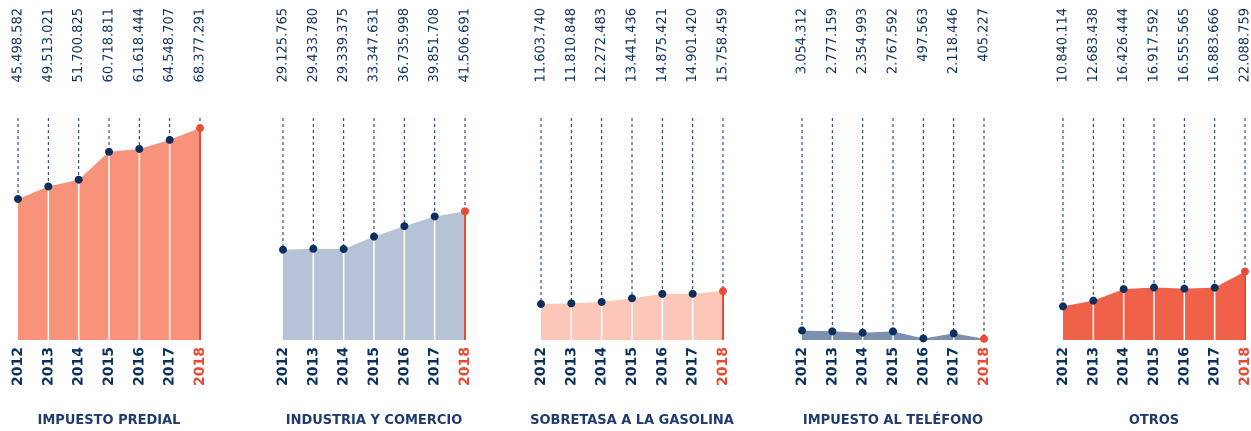  What do you see at coordinates (78, 45) in the screenshot?
I see `value-label: 51.700.825` at bounding box center [78, 45].